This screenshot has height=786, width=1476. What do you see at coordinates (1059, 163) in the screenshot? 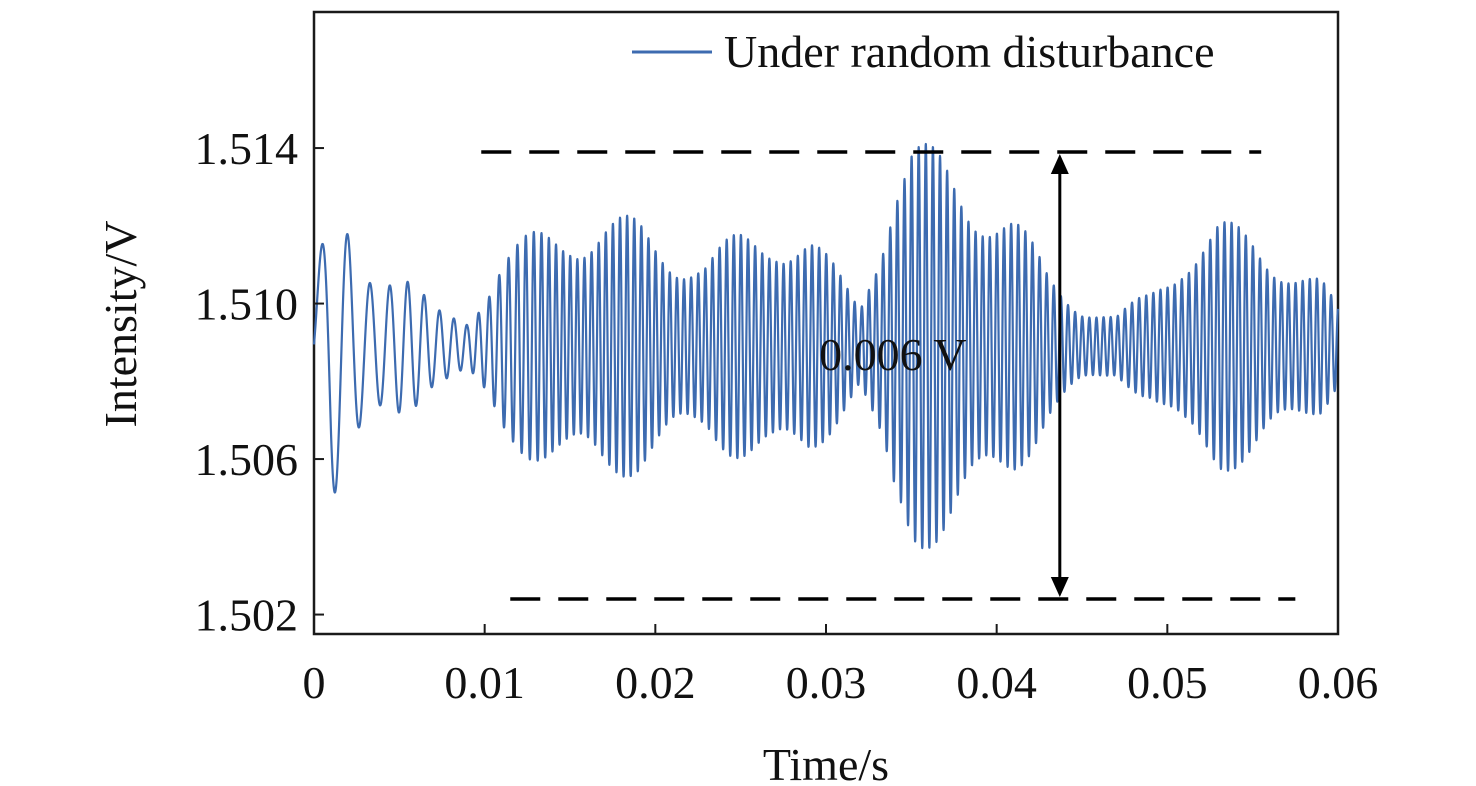
I see `range-arrow-head-top` at bounding box center [1059, 163].